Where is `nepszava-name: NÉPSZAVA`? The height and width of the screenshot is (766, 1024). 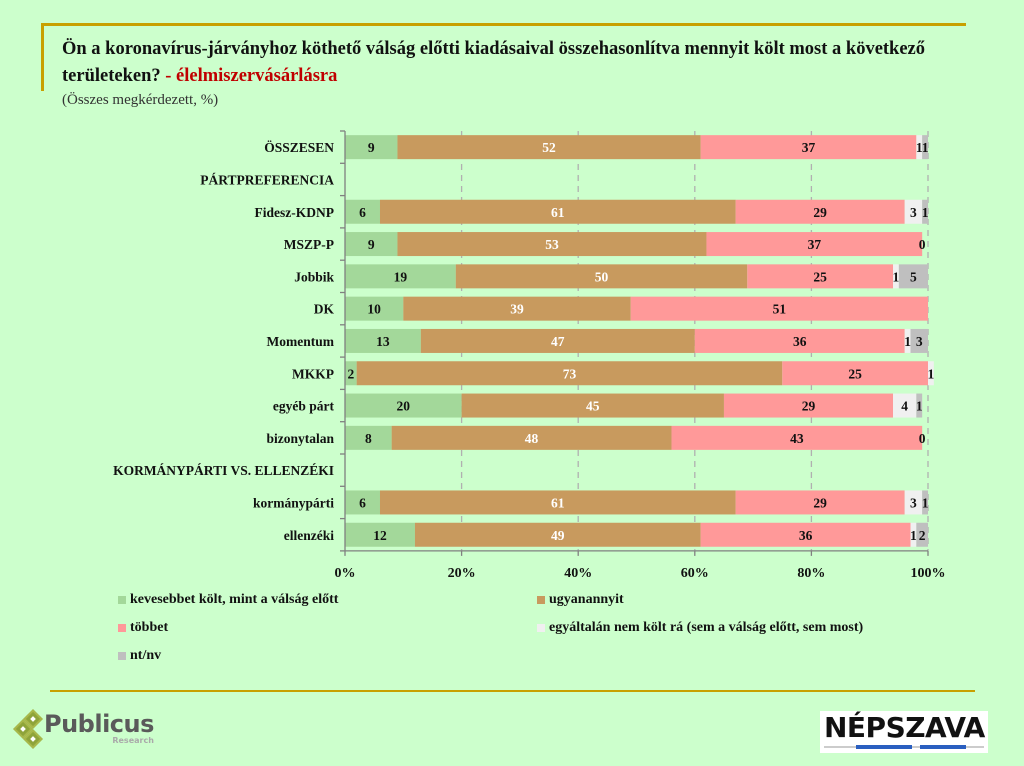 nepszava-name: NÉPSZAVA is located at coordinates (904, 727).